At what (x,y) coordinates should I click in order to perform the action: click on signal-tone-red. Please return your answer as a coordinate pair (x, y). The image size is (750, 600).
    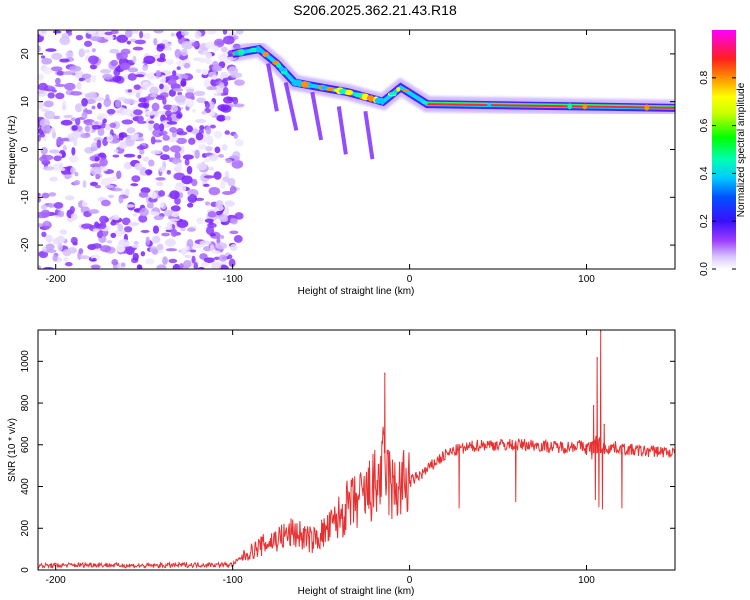
    Looking at the image, I should click on (551, 106).